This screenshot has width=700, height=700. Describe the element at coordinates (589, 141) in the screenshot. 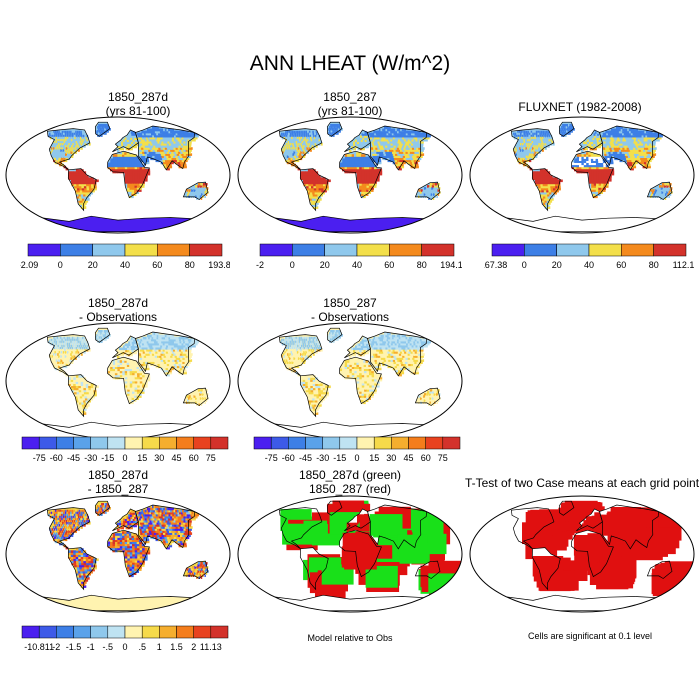

I see `coastline-europe` at that location.